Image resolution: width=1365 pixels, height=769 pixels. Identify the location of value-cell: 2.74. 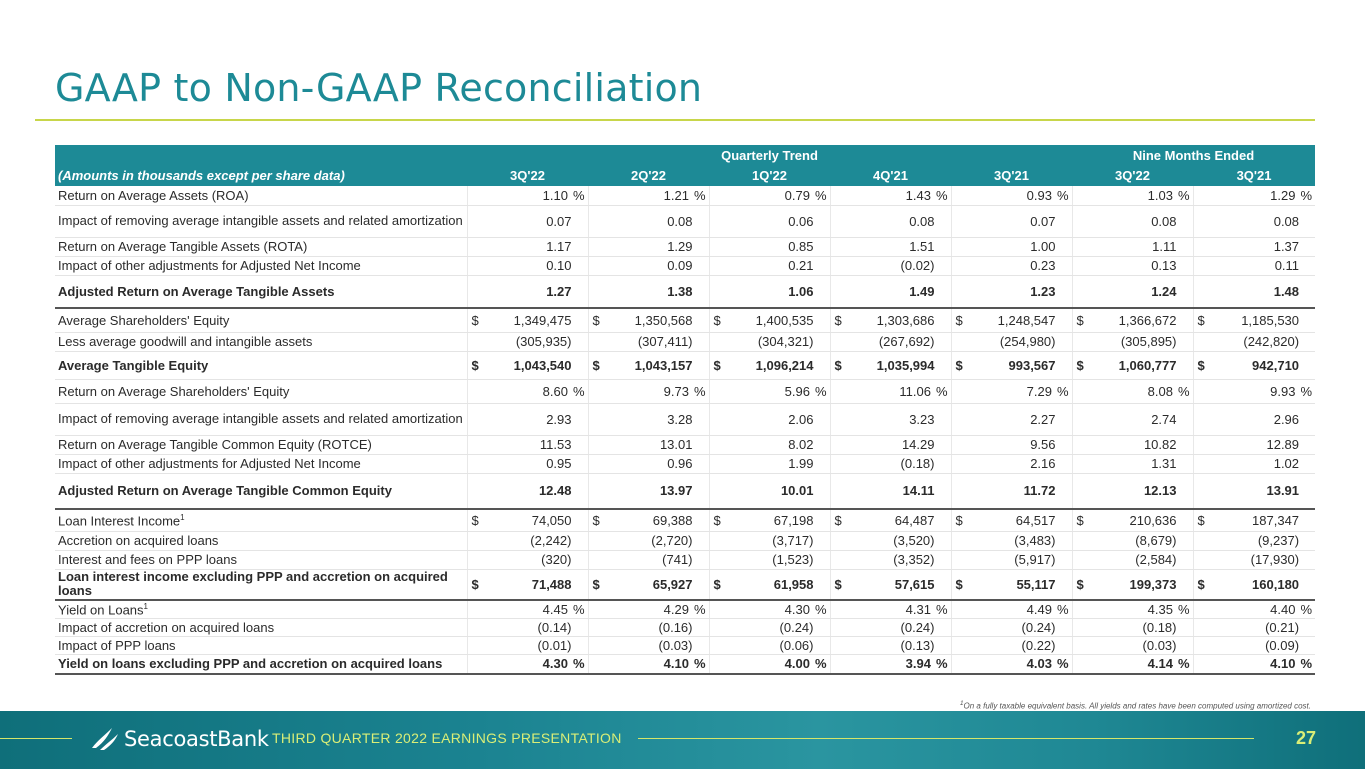
(1142, 419).